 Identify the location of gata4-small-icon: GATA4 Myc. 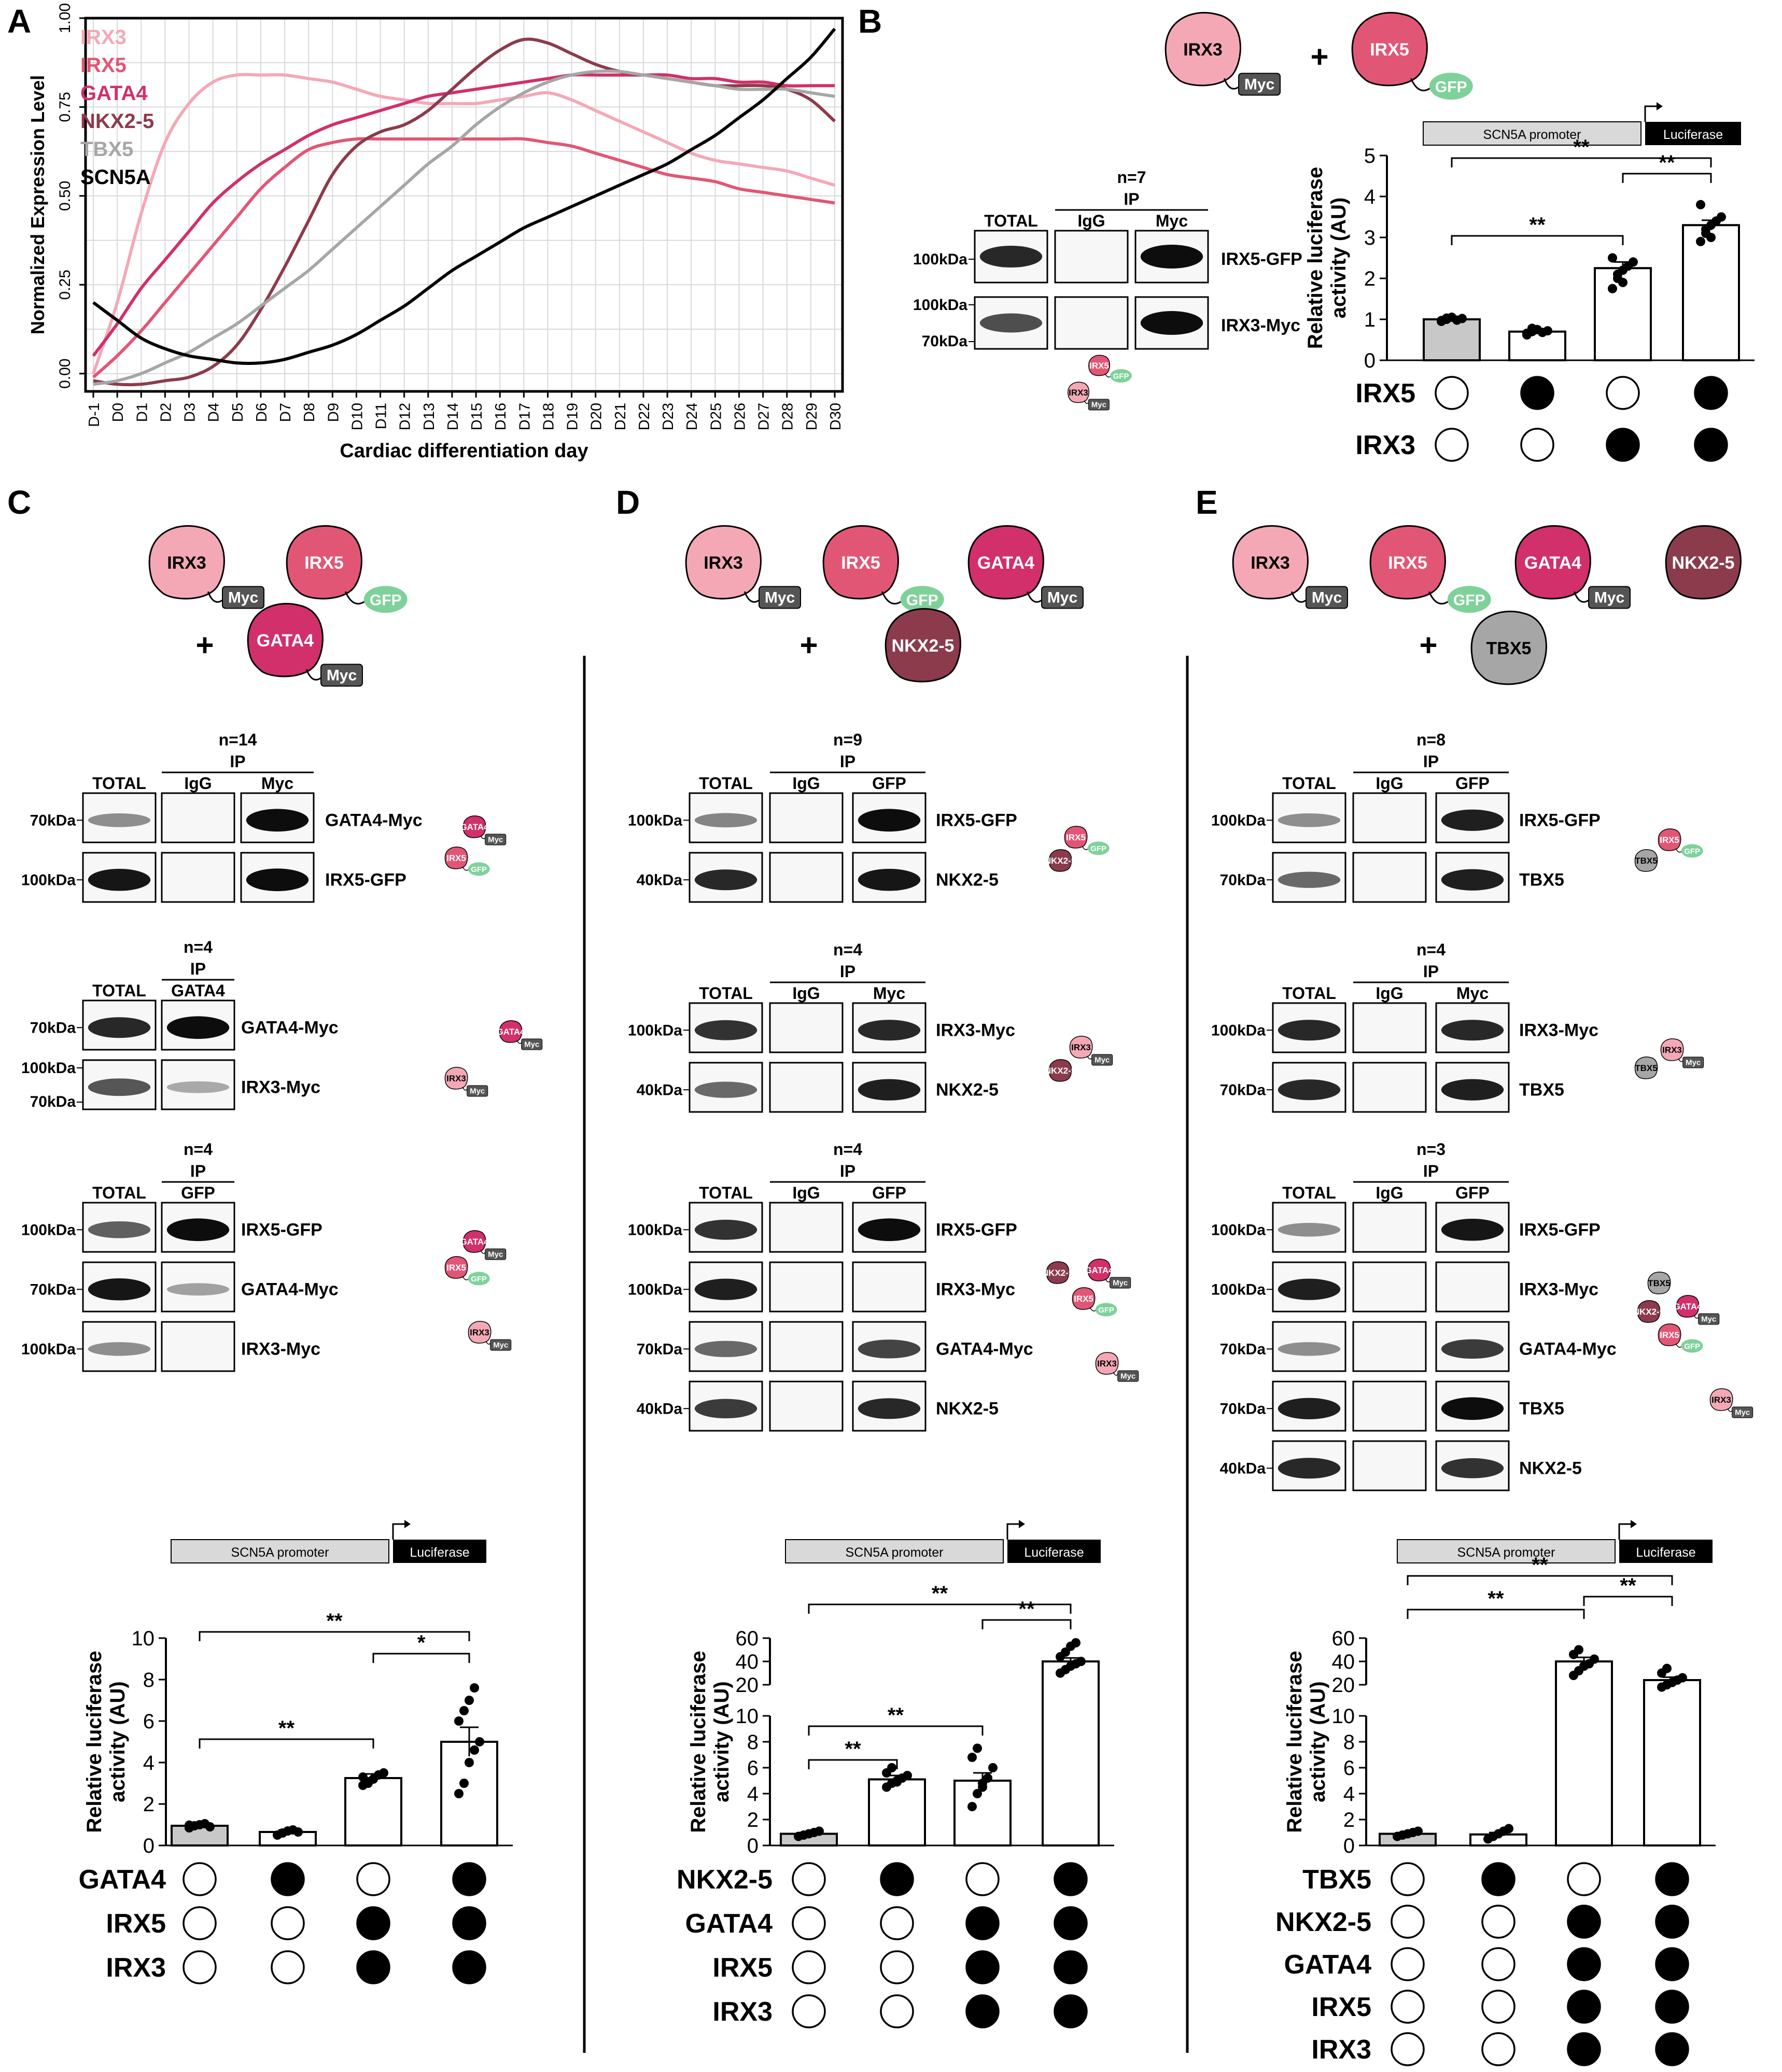
(519, 1035).